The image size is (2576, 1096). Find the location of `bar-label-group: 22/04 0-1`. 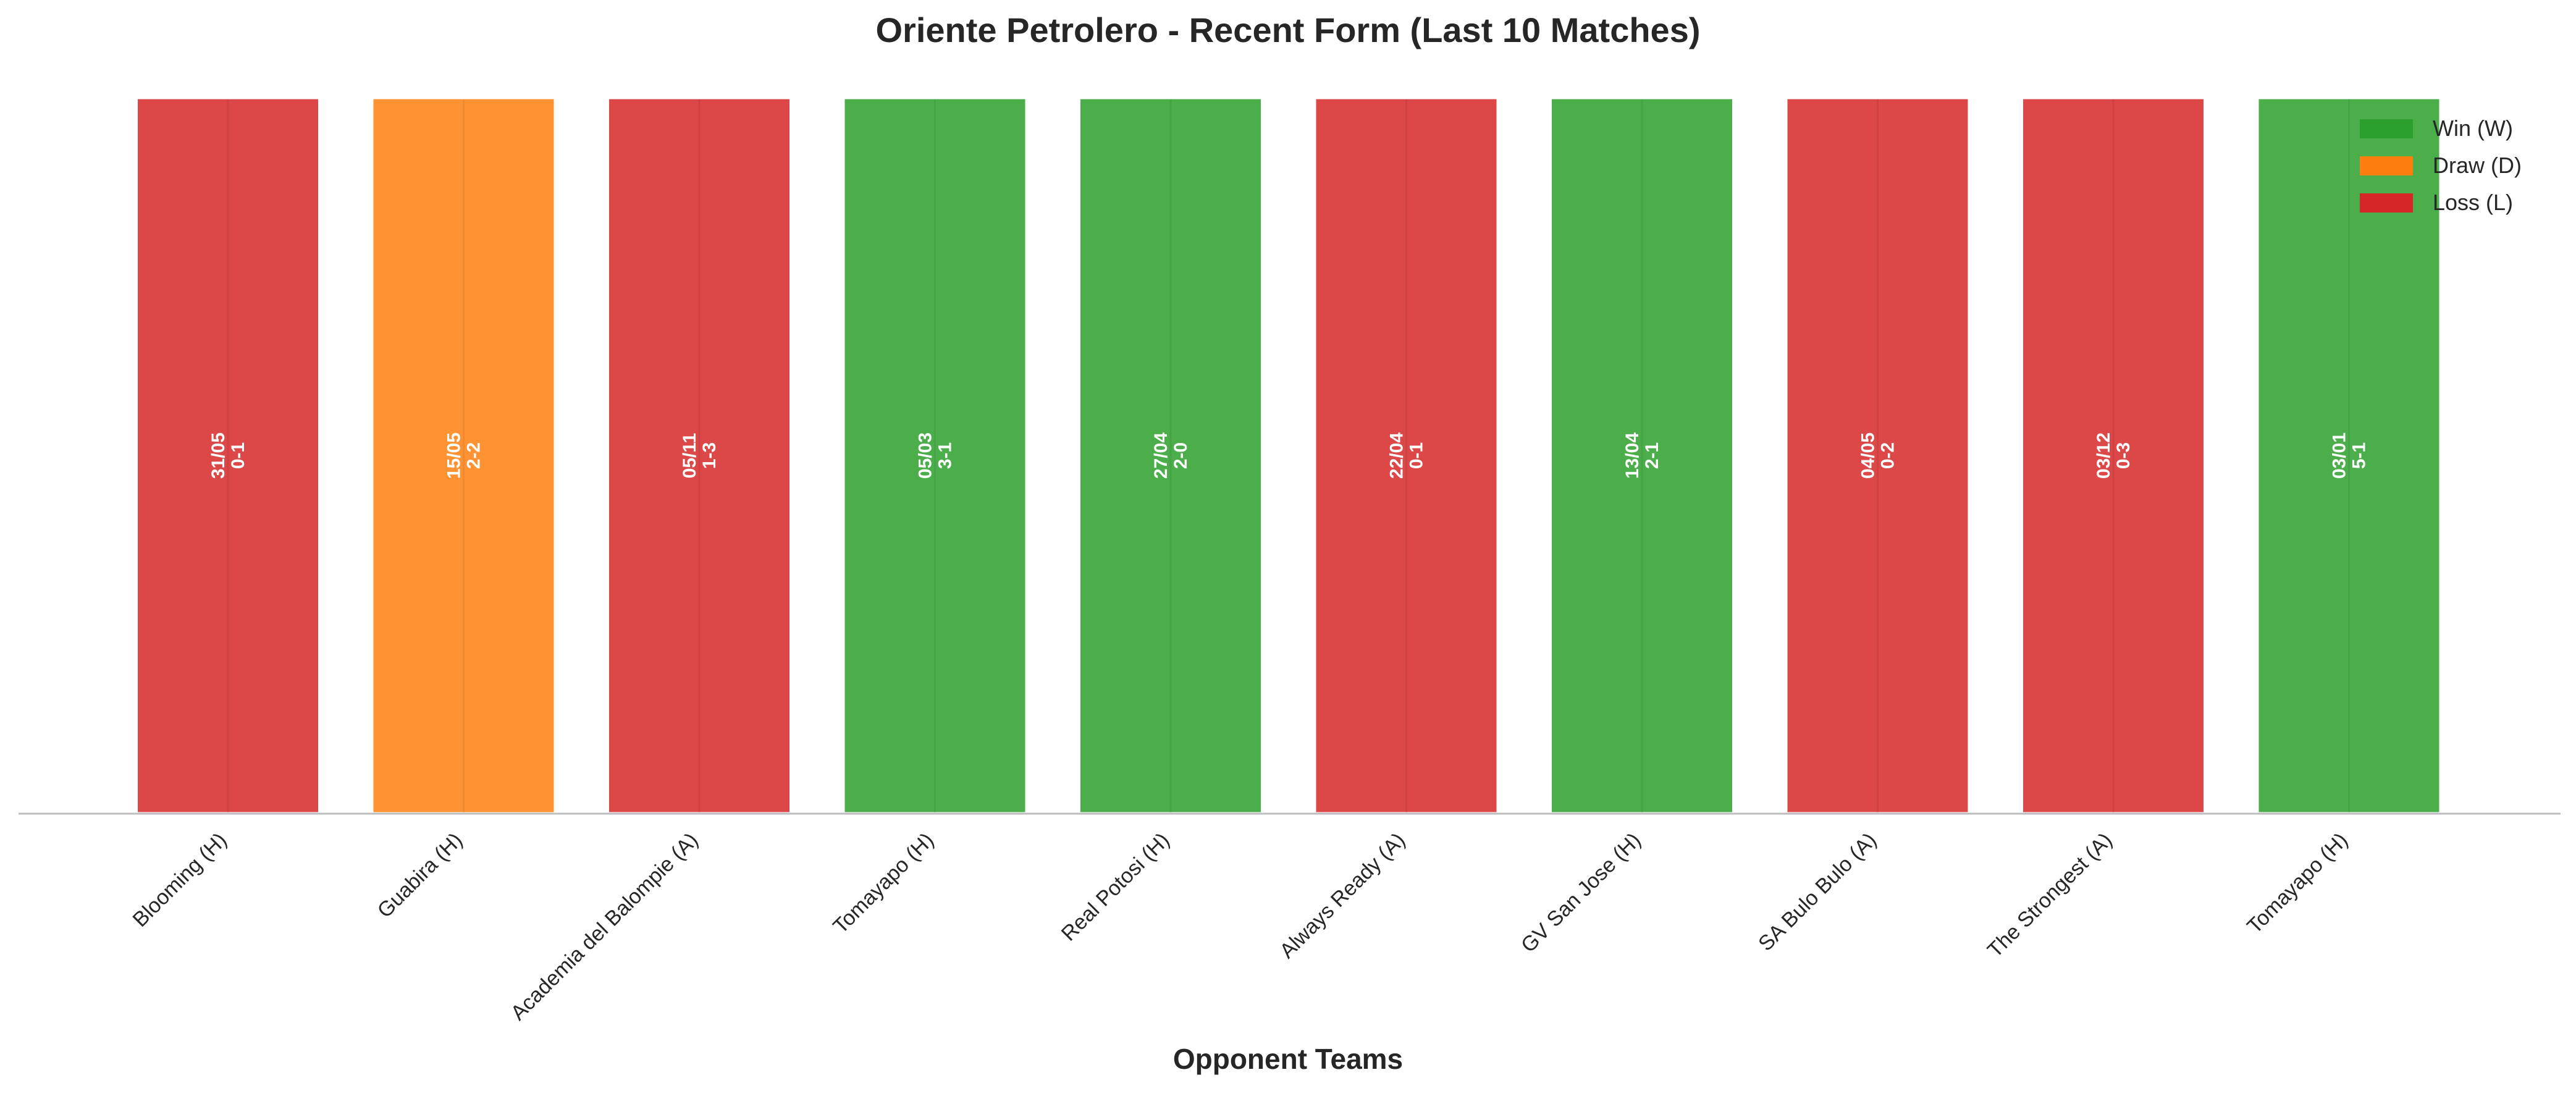

bar-label-group: 22/04 0-1 is located at coordinates (1407, 455).